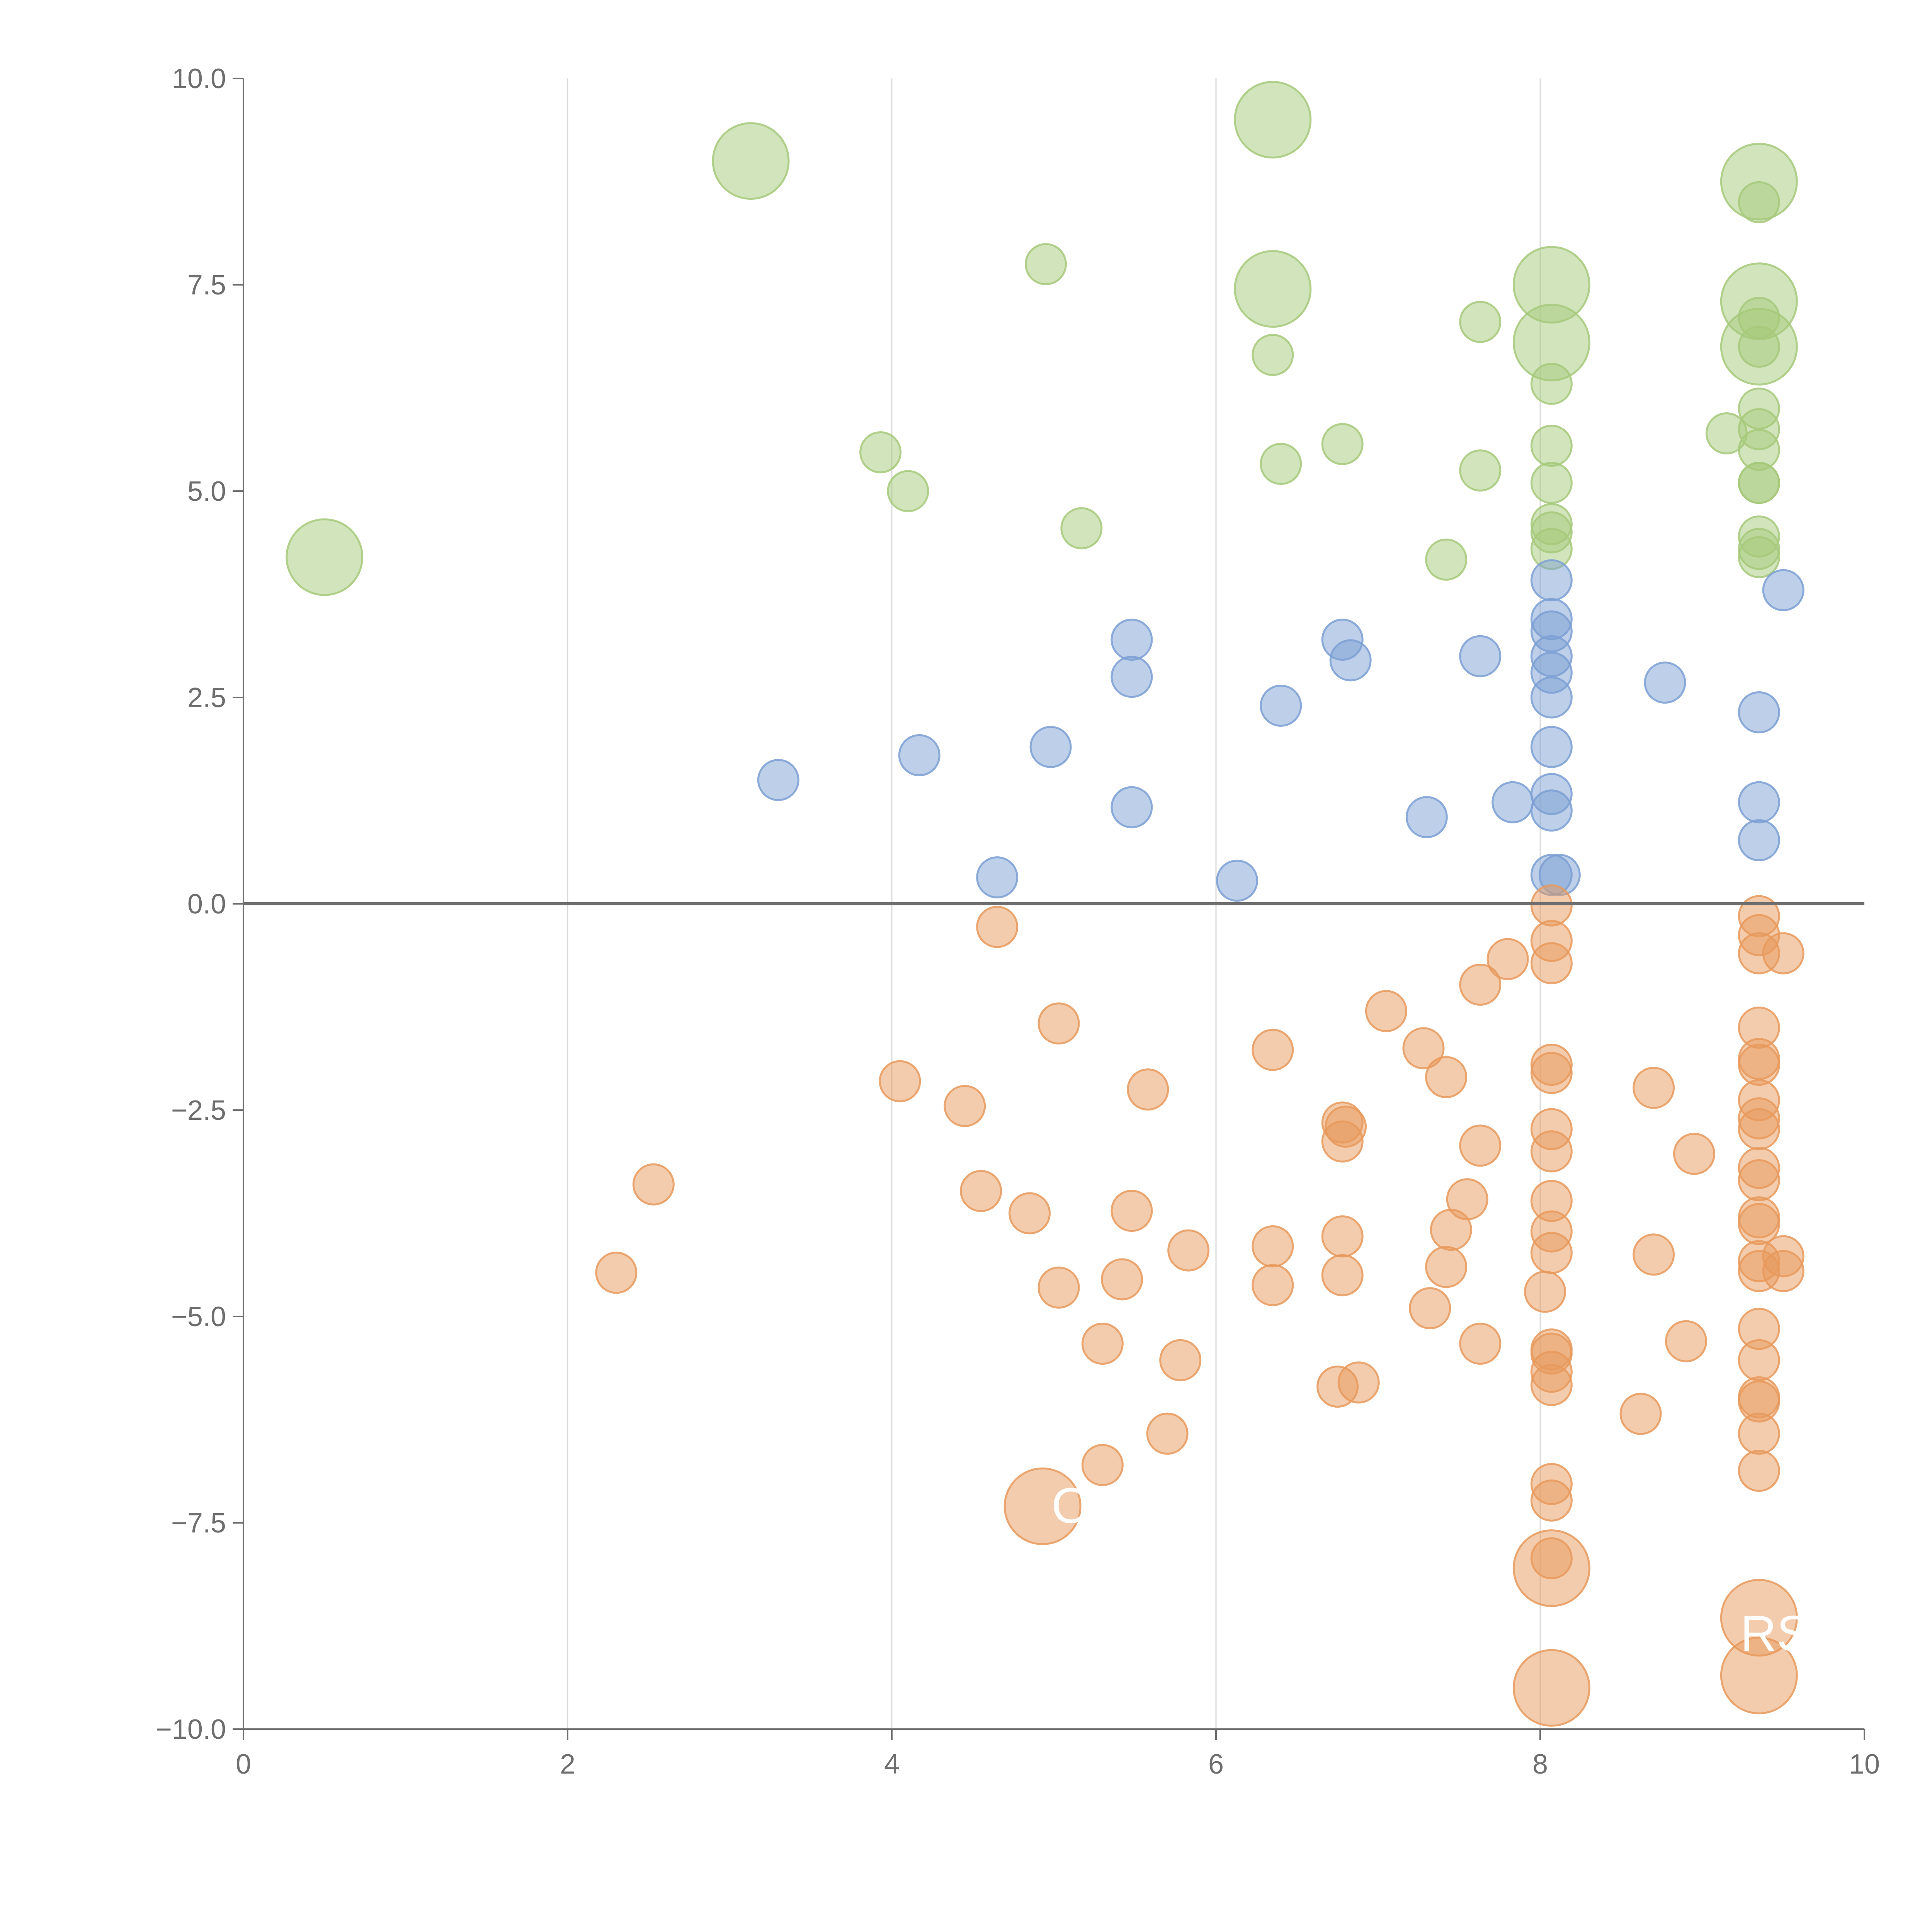  I want to click on y-tick-label: 5.0, so click(207, 492).